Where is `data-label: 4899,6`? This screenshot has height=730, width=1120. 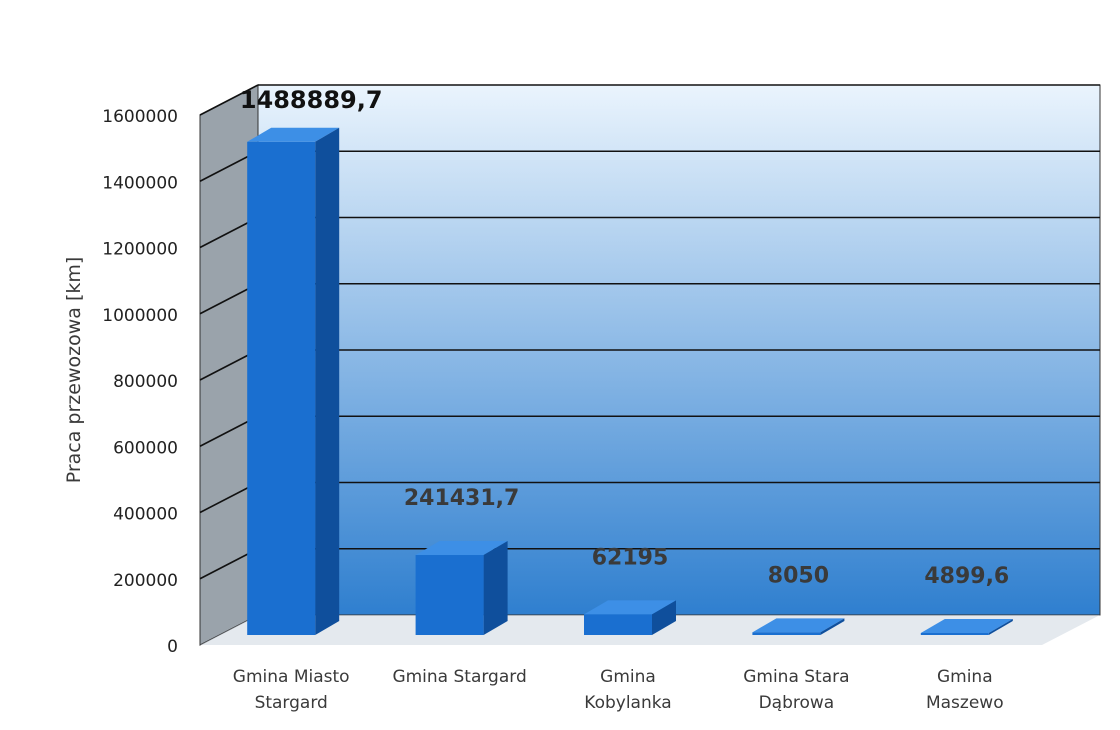
data-label: 4899,6 is located at coordinates (966, 576).